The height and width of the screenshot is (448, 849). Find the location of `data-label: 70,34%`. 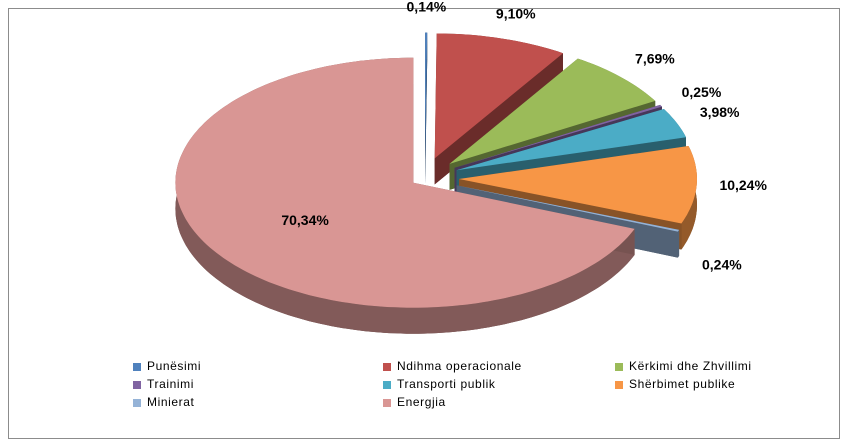

data-label: 70,34% is located at coordinates (305, 220).